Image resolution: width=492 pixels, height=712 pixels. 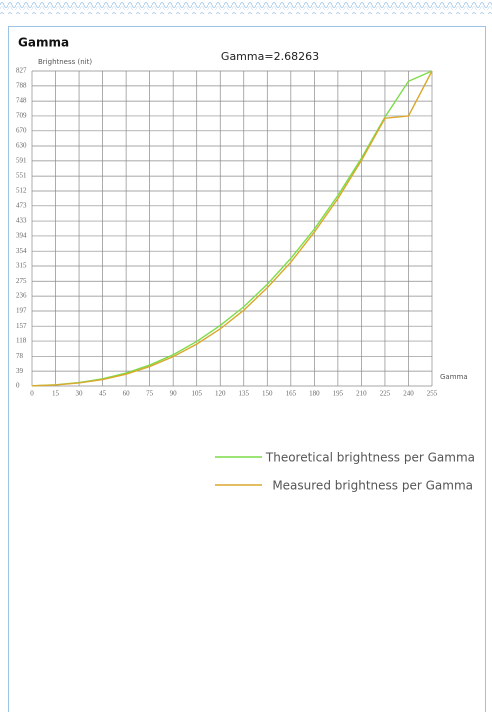 What do you see at coordinates (370, 458) in the screenshot?
I see `legend-label: Theoretical brightness per Gamma` at bounding box center [370, 458].